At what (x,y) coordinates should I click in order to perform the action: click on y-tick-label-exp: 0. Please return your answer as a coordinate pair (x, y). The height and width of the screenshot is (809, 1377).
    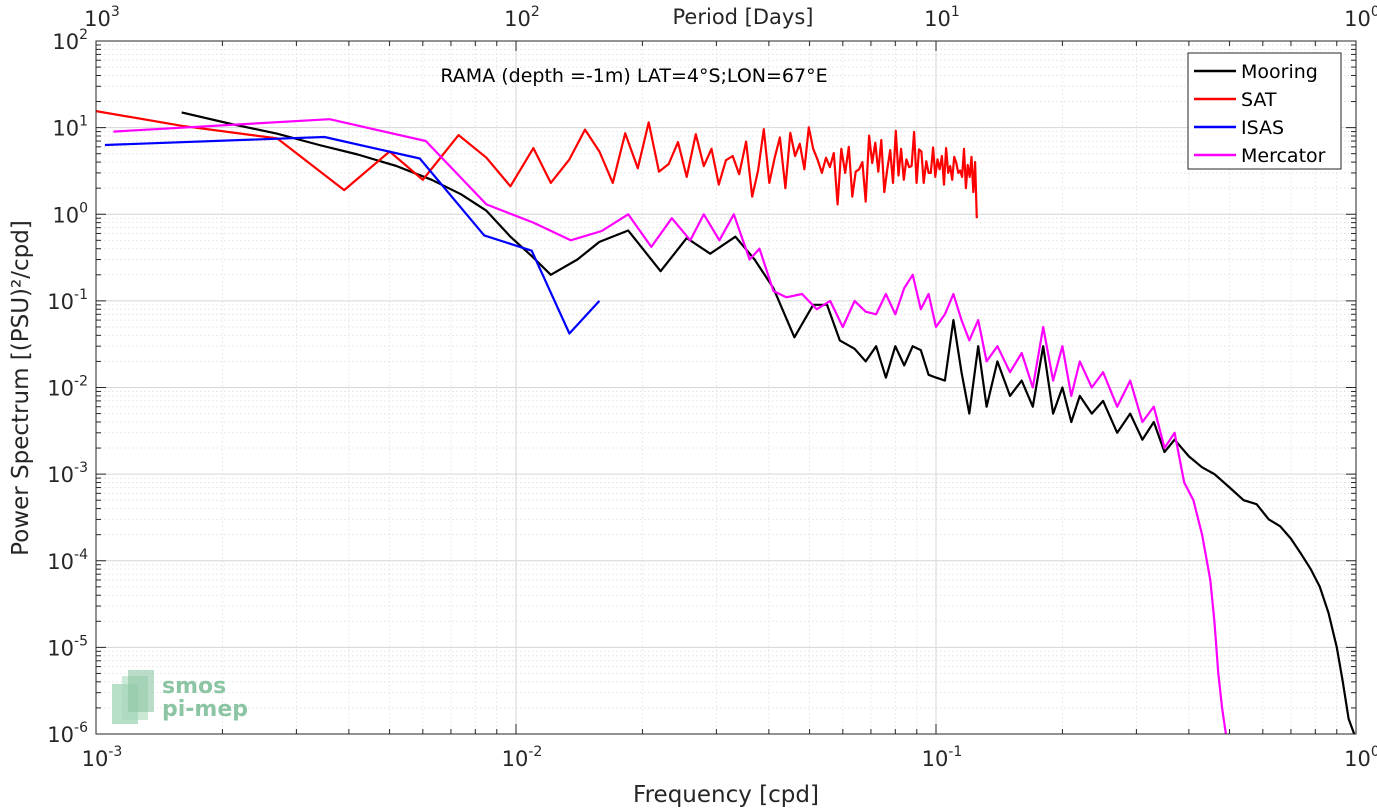
    Looking at the image, I should click on (83, 208).